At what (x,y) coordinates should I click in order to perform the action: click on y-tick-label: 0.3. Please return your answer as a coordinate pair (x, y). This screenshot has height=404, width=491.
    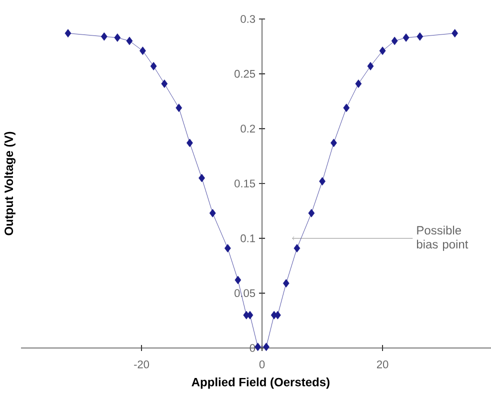
    Looking at the image, I should click on (248, 19).